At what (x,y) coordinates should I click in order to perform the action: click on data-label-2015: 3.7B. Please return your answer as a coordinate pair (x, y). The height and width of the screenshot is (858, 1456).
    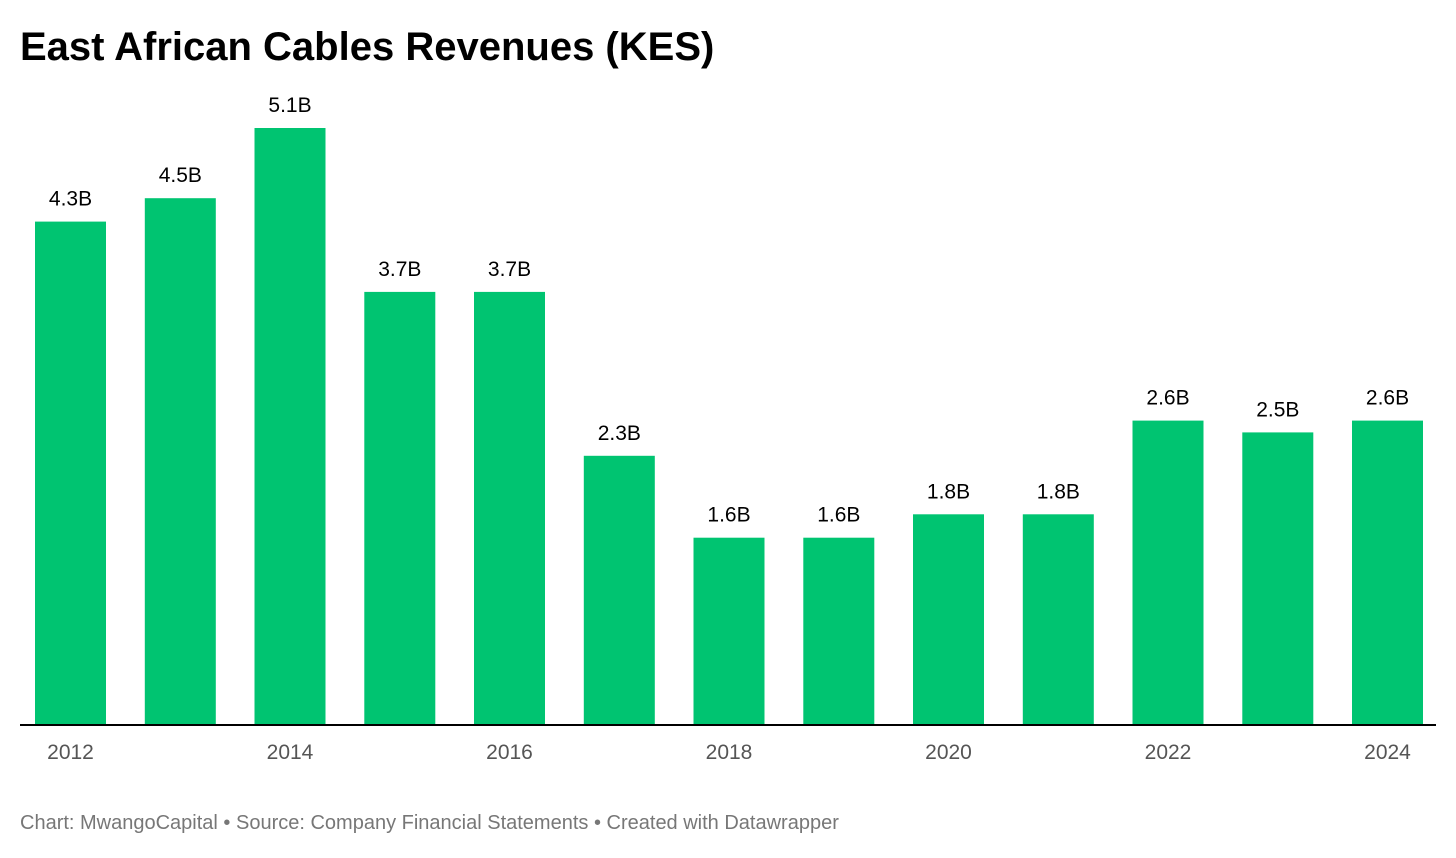
    Looking at the image, I should click on (399, 269).